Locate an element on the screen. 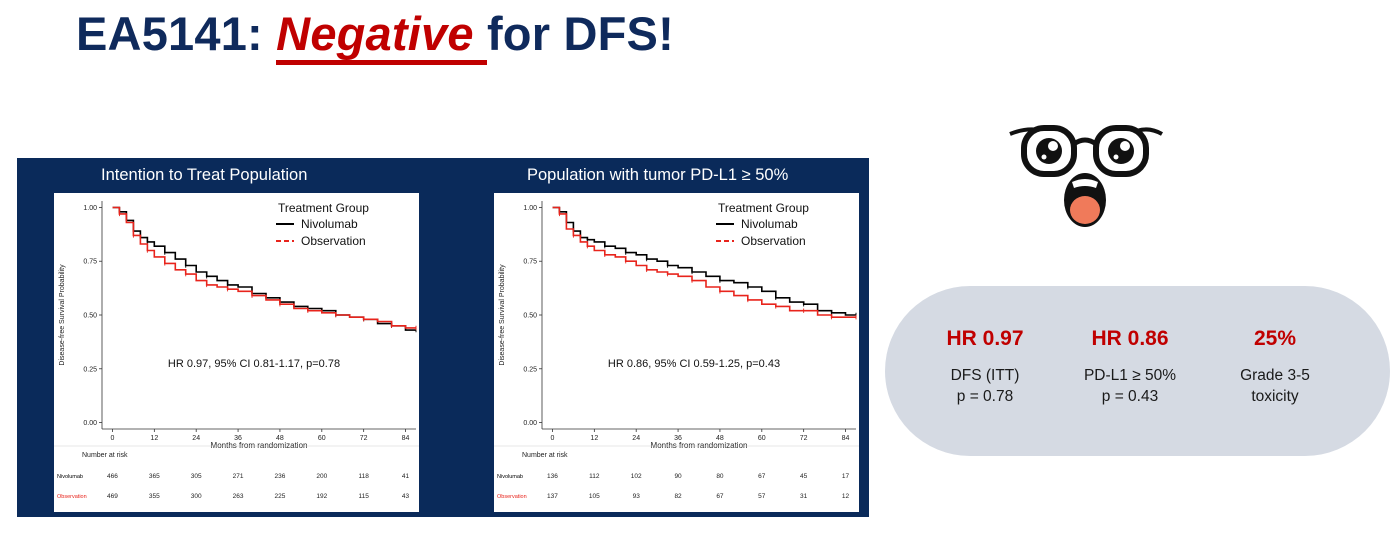 Image resolution: width=1391 pixels, height=548 pixels. risk-value: 355 is located at coordinates (154, 496).